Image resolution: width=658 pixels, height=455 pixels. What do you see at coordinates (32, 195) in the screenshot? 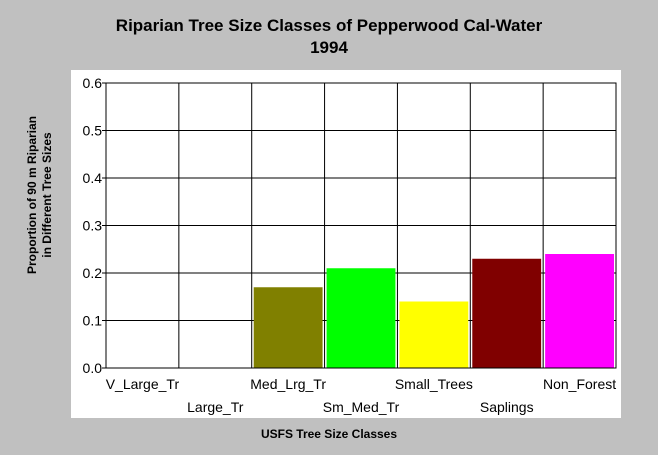
I see `y-axis-label-line-1: Proportion of 90 m Riparian` at bounding box center [32, 195].